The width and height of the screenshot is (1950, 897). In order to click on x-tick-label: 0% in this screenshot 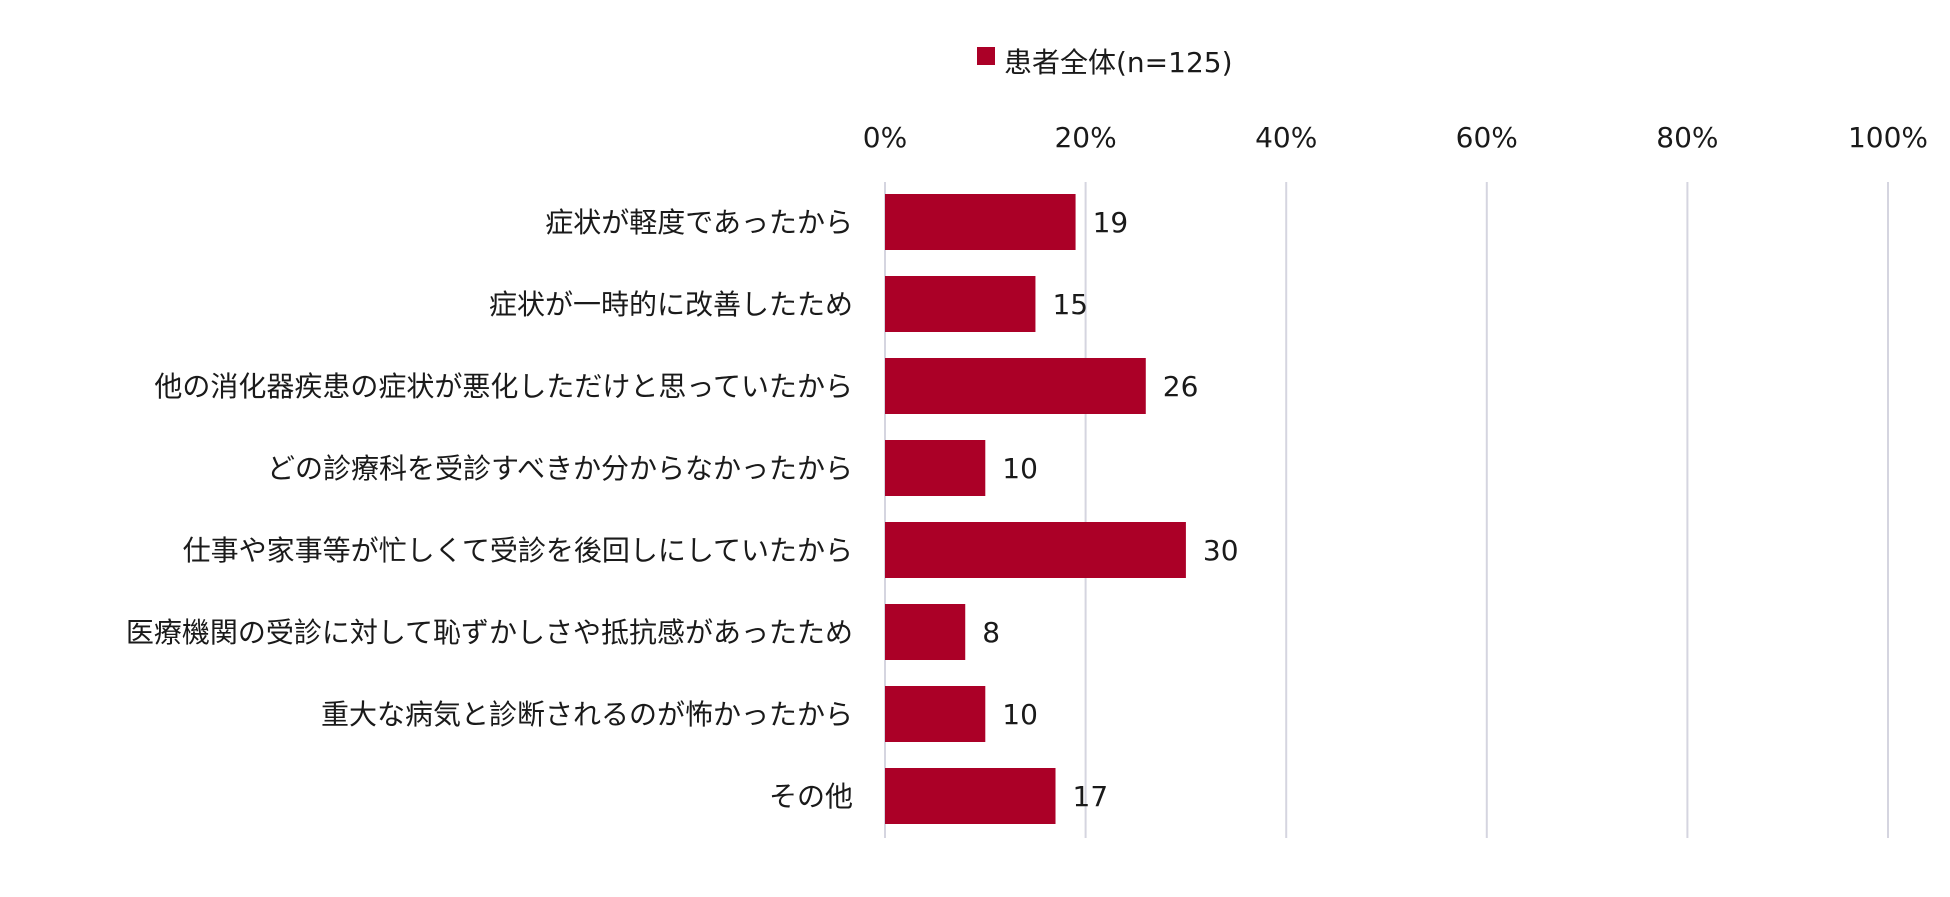, I will do `click(885, 137)`.